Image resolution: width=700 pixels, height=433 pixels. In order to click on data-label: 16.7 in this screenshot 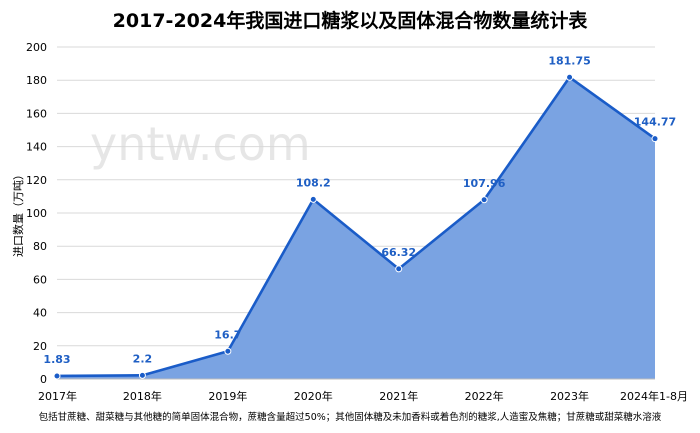, I will do `click(227, 334)`.